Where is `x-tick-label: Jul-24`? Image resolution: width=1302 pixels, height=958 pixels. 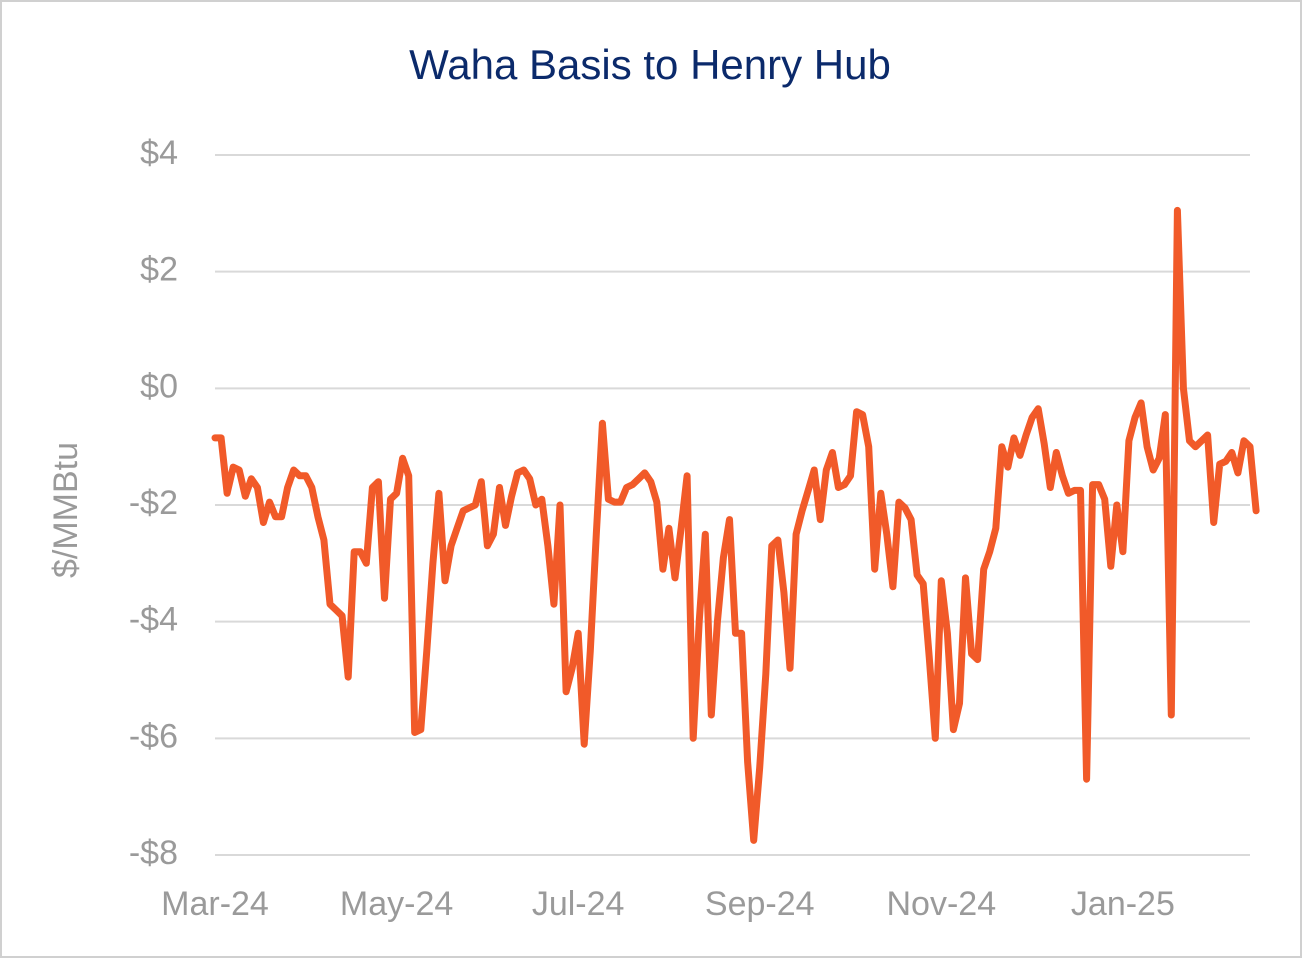
x-tick-label: Jul-24 is located at coordinates (578, 904).